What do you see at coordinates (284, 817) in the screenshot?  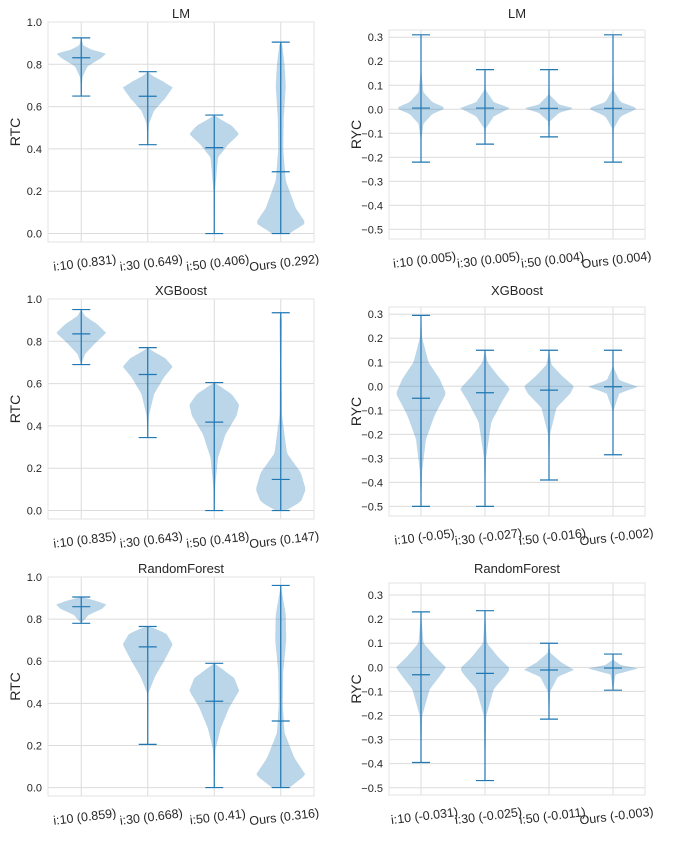 I see `x-tick-label: Ours (0.316)` at bounding box center [284, 817].